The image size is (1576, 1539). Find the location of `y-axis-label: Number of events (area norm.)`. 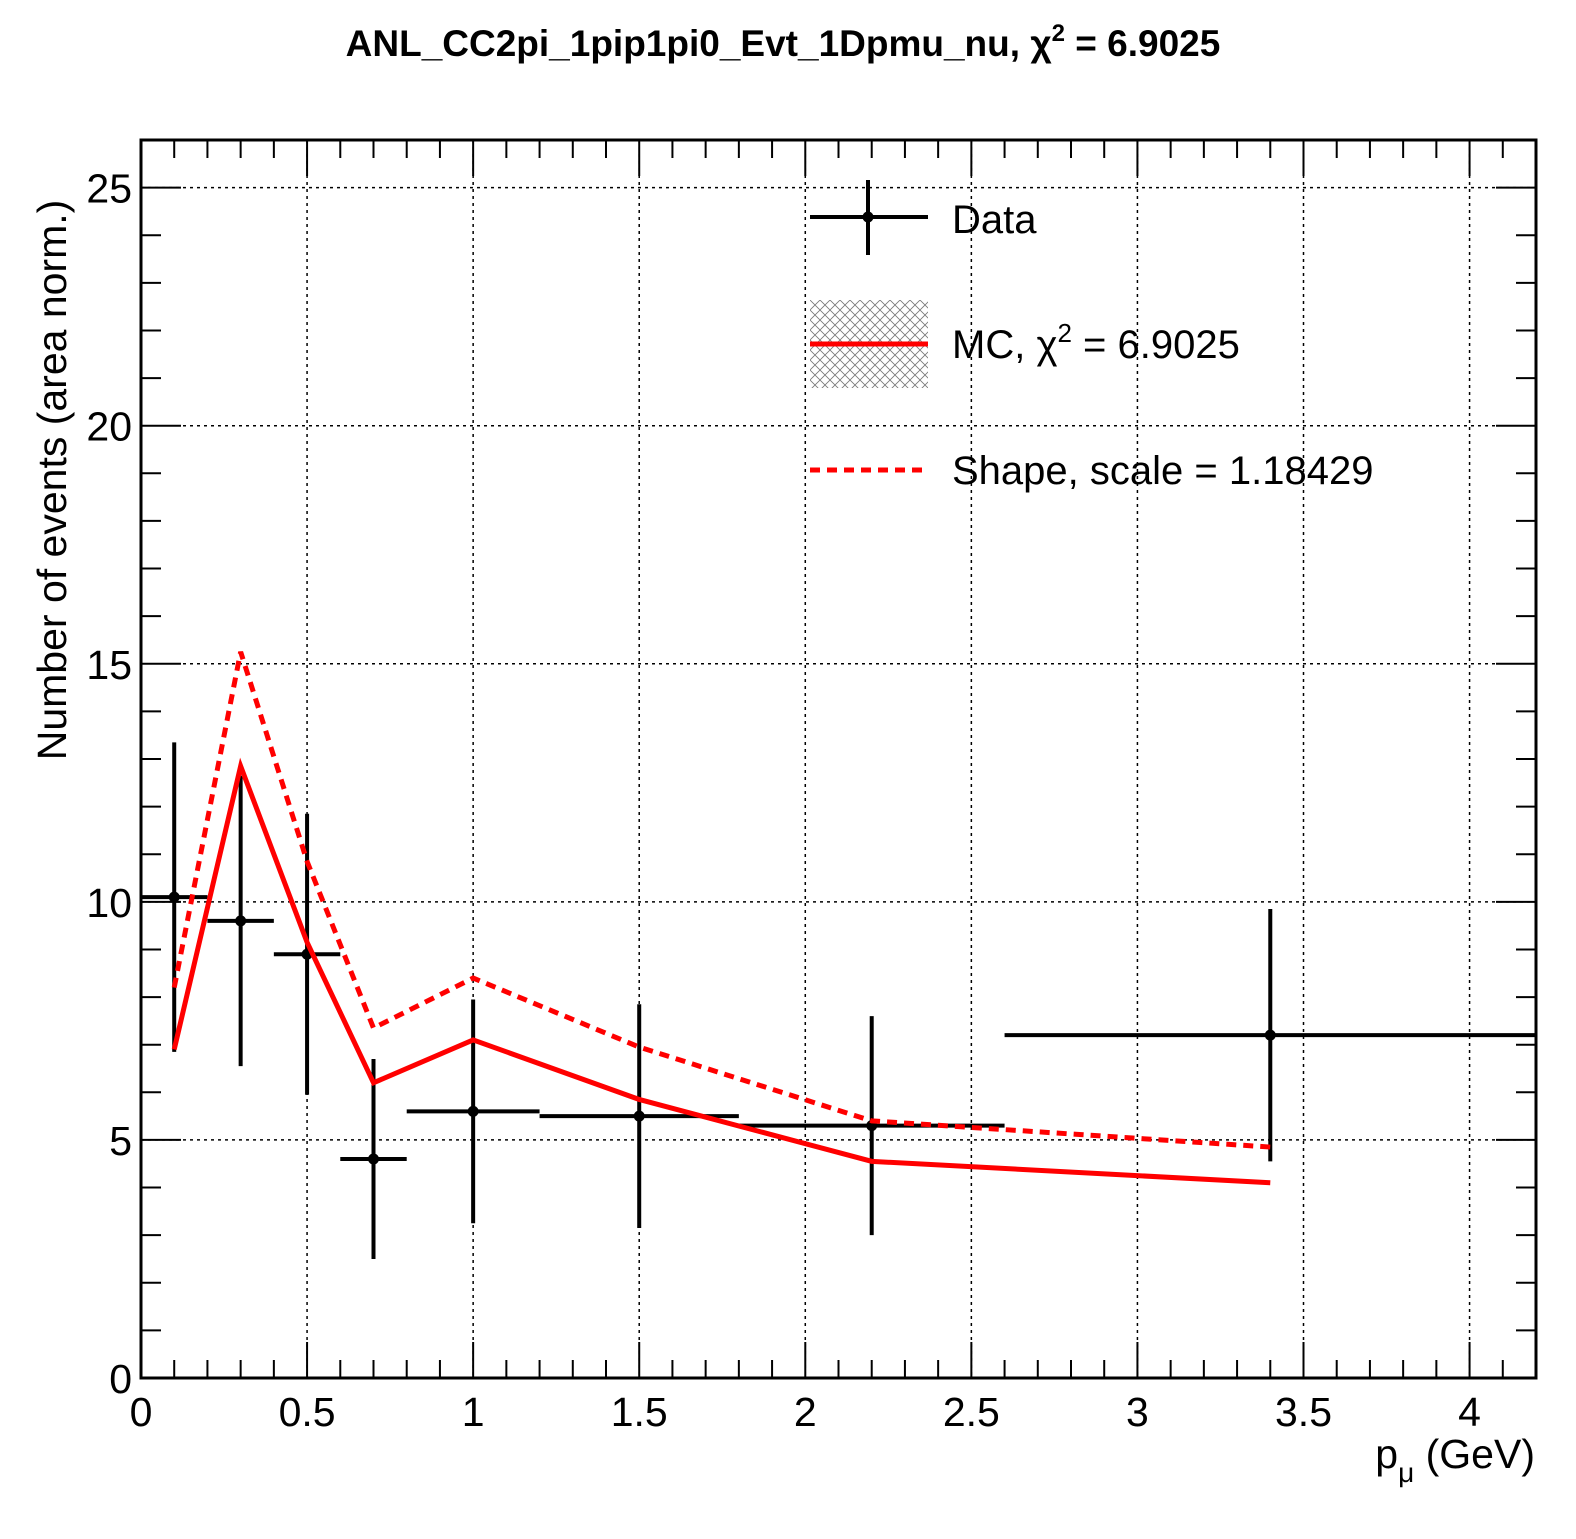

y-axis-label: Number of events (area norm.) is located at coordinates (52, 480).